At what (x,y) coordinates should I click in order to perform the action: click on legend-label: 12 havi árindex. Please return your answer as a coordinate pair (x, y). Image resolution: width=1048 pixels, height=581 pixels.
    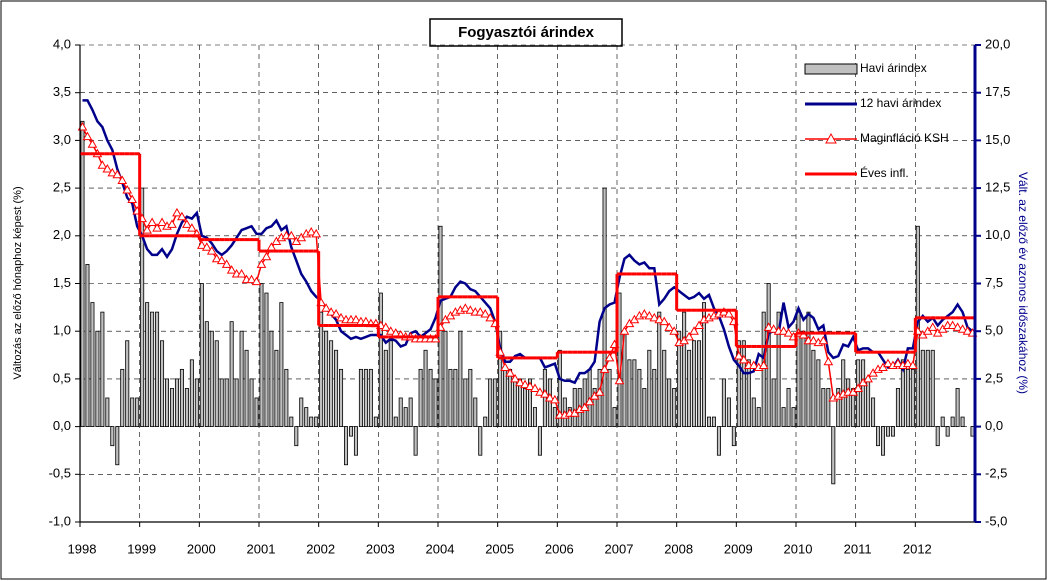
    Looking at the image, I should click on (900, 103).